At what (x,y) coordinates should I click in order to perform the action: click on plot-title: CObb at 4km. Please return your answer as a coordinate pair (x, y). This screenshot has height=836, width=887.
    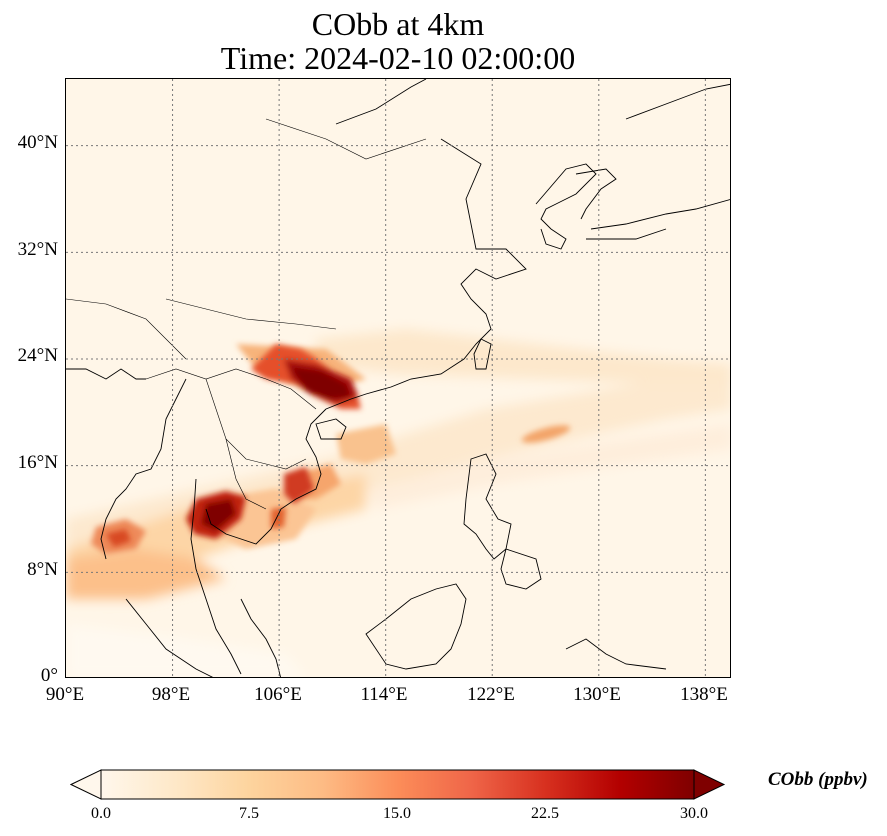
    Looking at the image, I should click on (398, 24).